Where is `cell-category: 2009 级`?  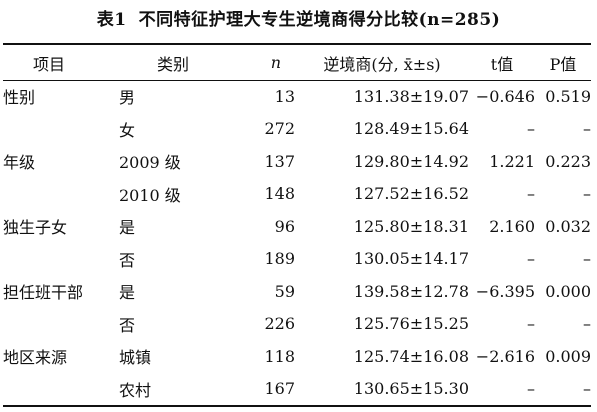
cell-category: 2009 级 is located at coordinates (150, 163).